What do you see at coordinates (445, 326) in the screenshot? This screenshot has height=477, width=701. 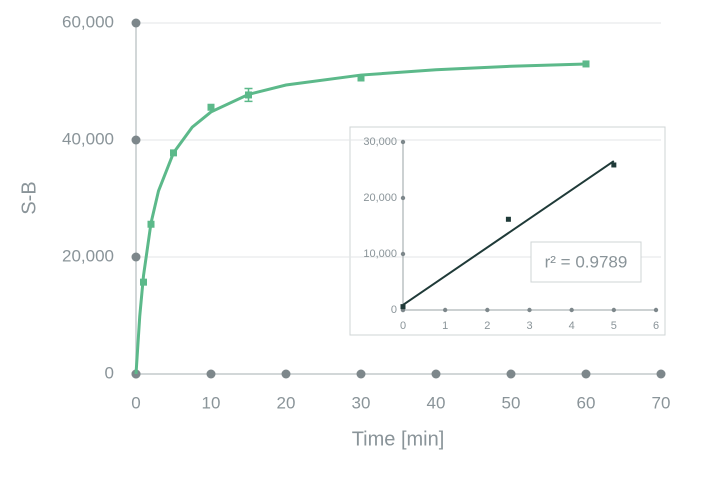 I see `x-tick-label: 1` at bounding box center [445, 326].